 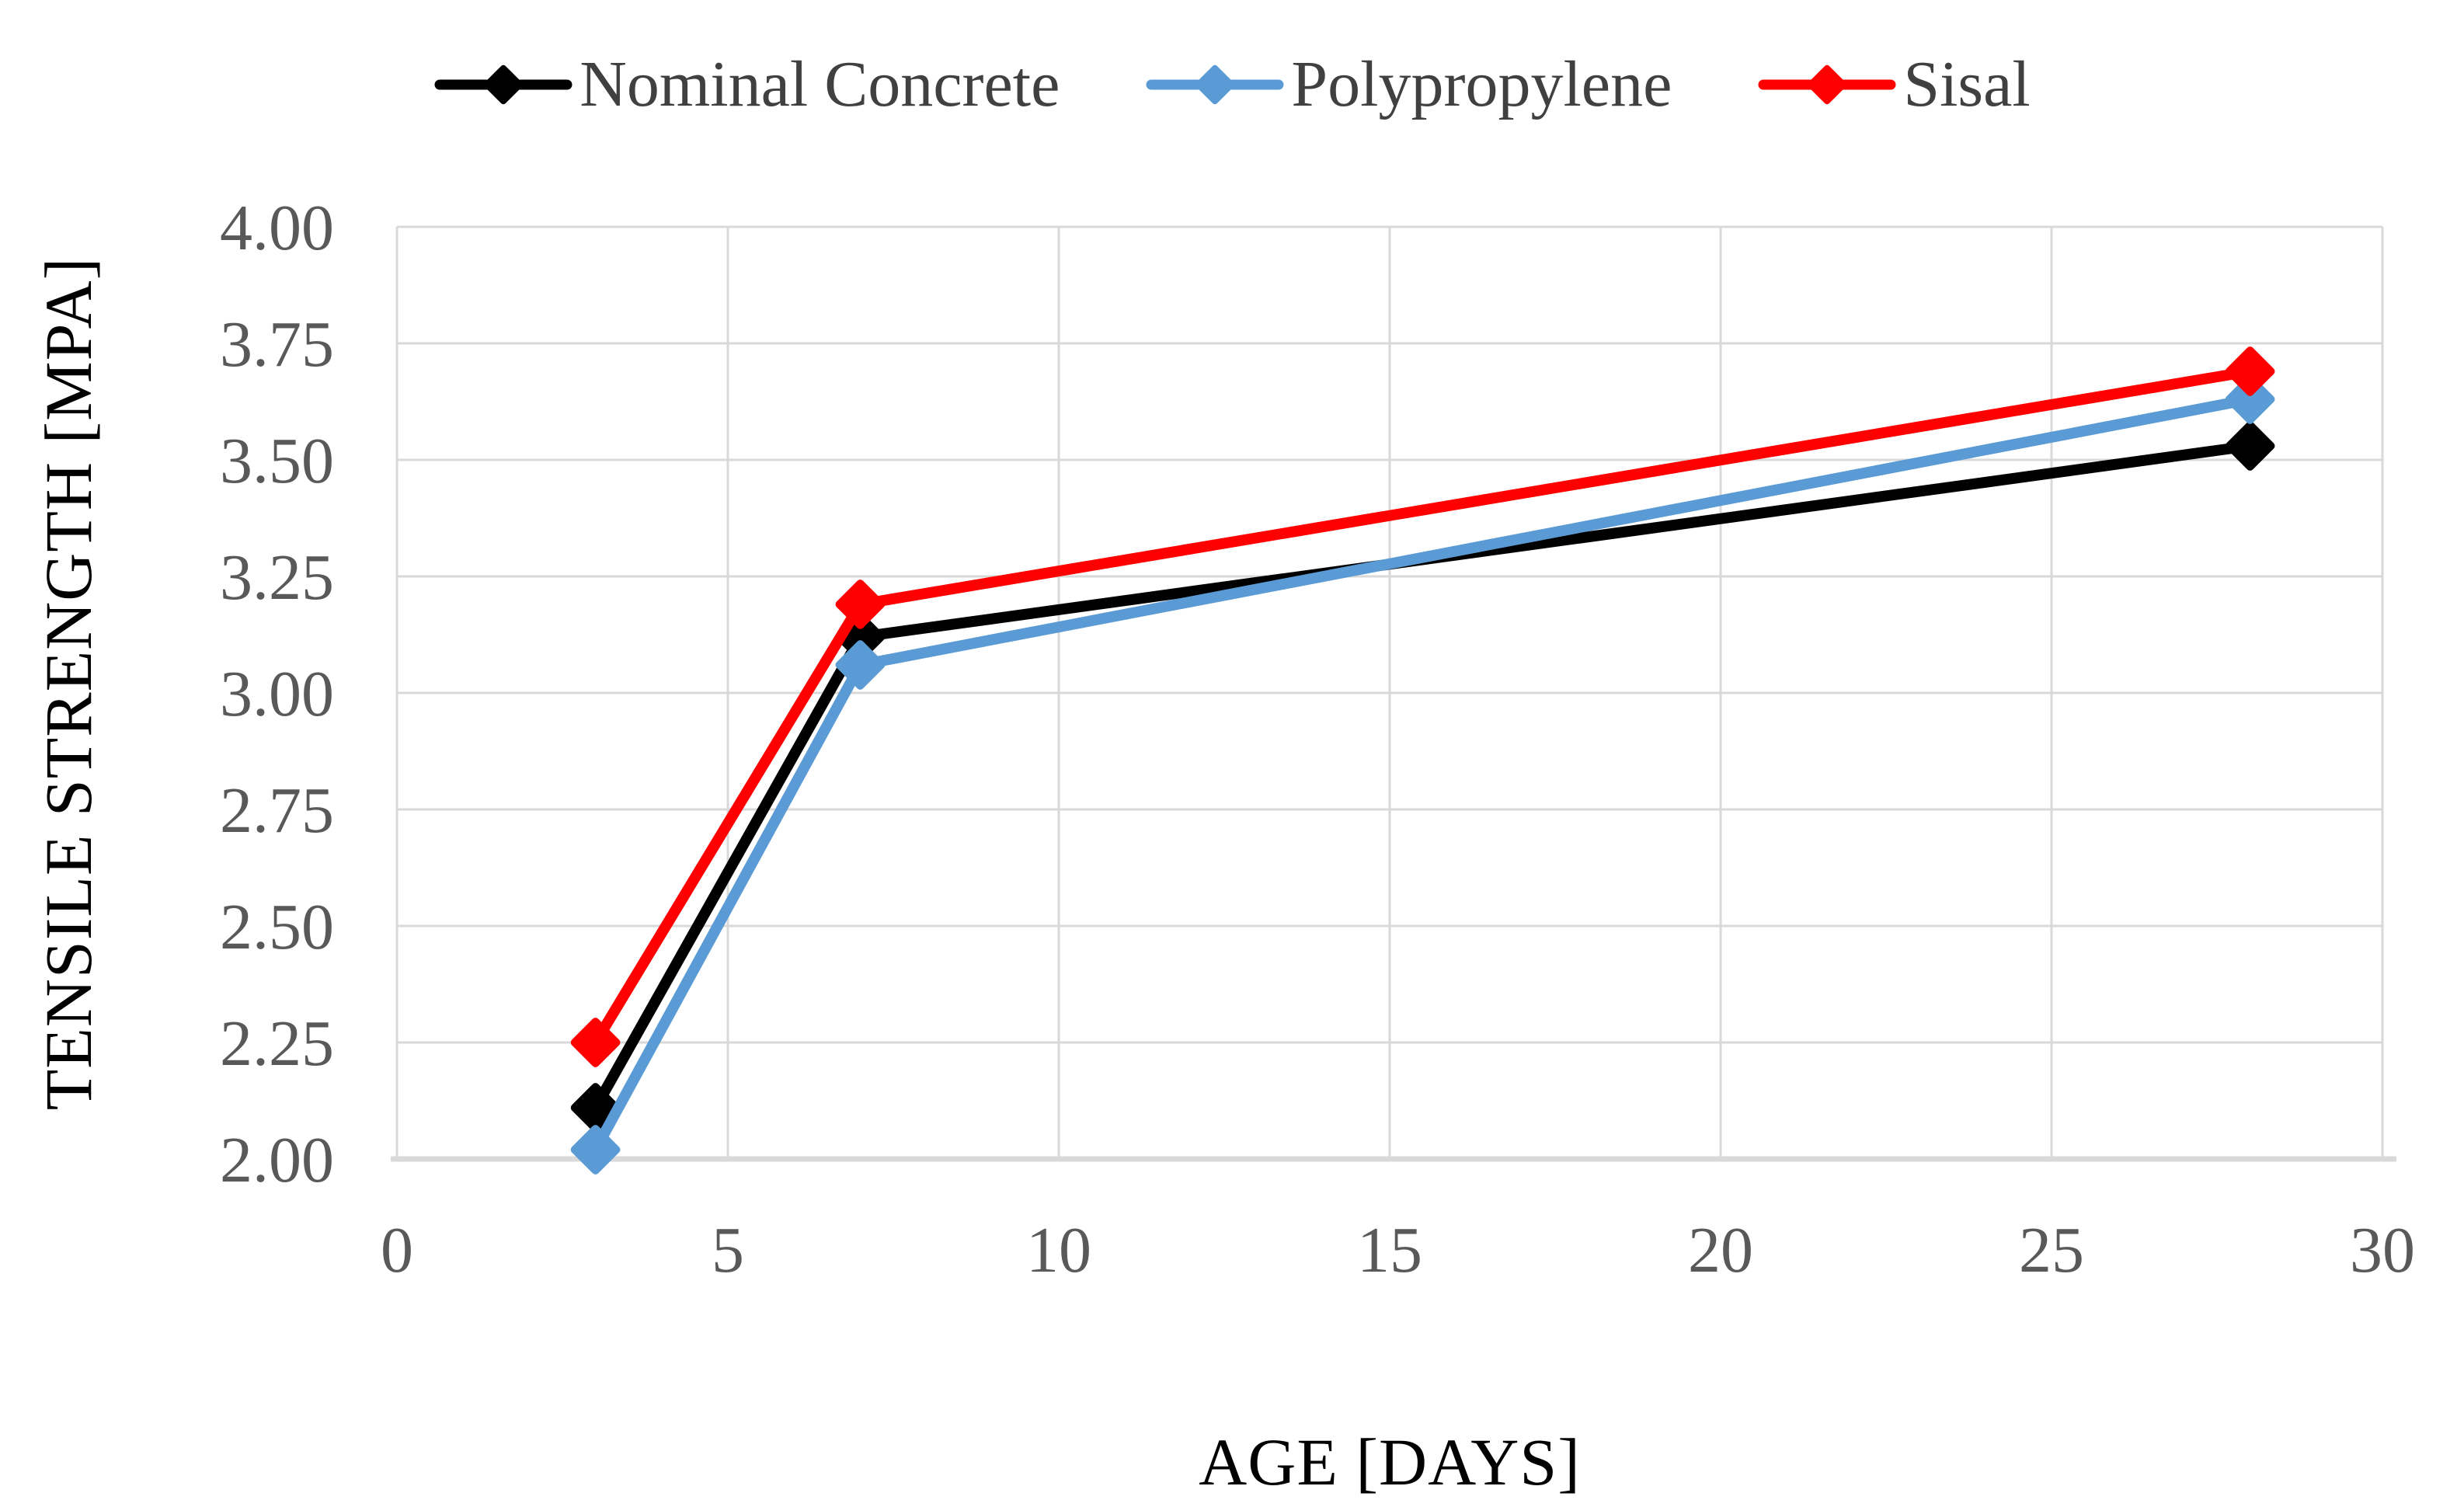 What do you see at coordinates (277, 1044) in the screenshot?
I see `y-tick-label: 2.25` at bounding box center [277, 1044].